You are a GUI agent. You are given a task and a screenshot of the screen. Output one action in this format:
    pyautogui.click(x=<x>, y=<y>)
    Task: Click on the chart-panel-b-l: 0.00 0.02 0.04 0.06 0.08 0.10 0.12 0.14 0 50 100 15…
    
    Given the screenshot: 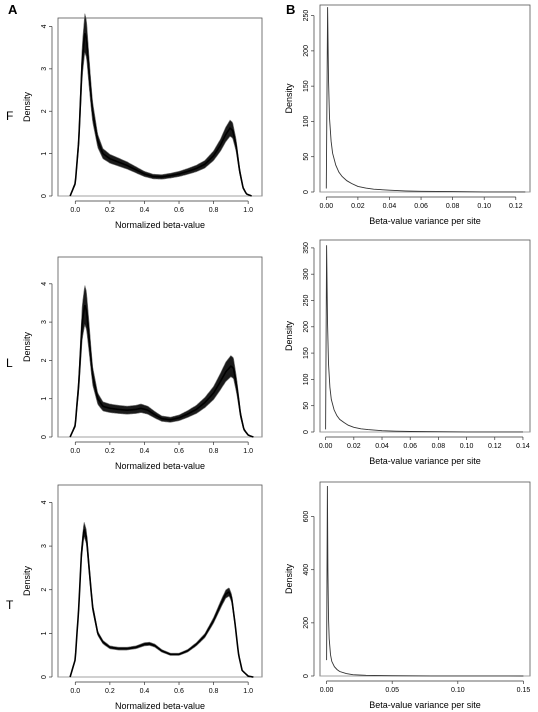 What is the action you would take?
    pyautogui.click(x=407, y=352)
    